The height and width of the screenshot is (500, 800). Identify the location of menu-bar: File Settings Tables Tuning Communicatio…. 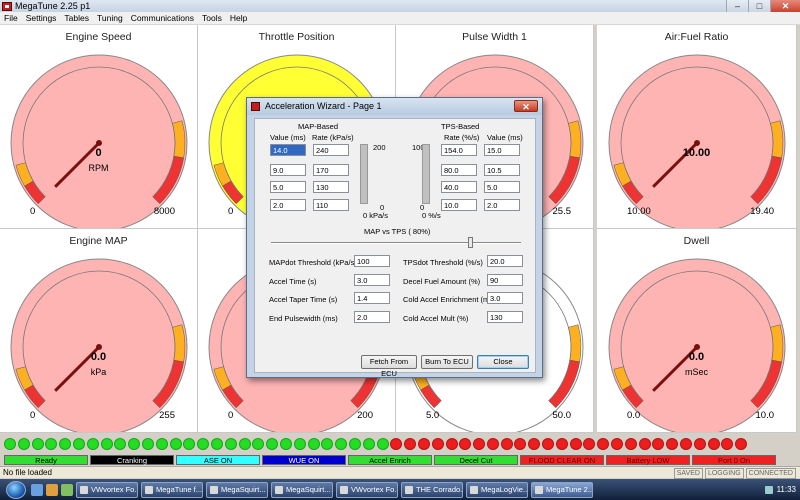
(400, 18).